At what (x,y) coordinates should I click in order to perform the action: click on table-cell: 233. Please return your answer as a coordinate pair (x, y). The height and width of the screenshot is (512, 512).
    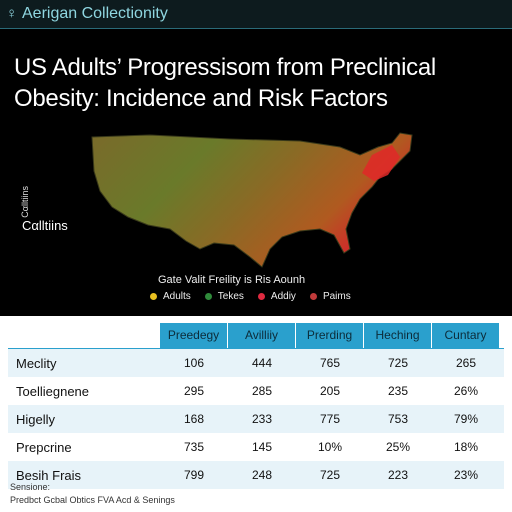
    Looking at the image, I should click on (262, 419).